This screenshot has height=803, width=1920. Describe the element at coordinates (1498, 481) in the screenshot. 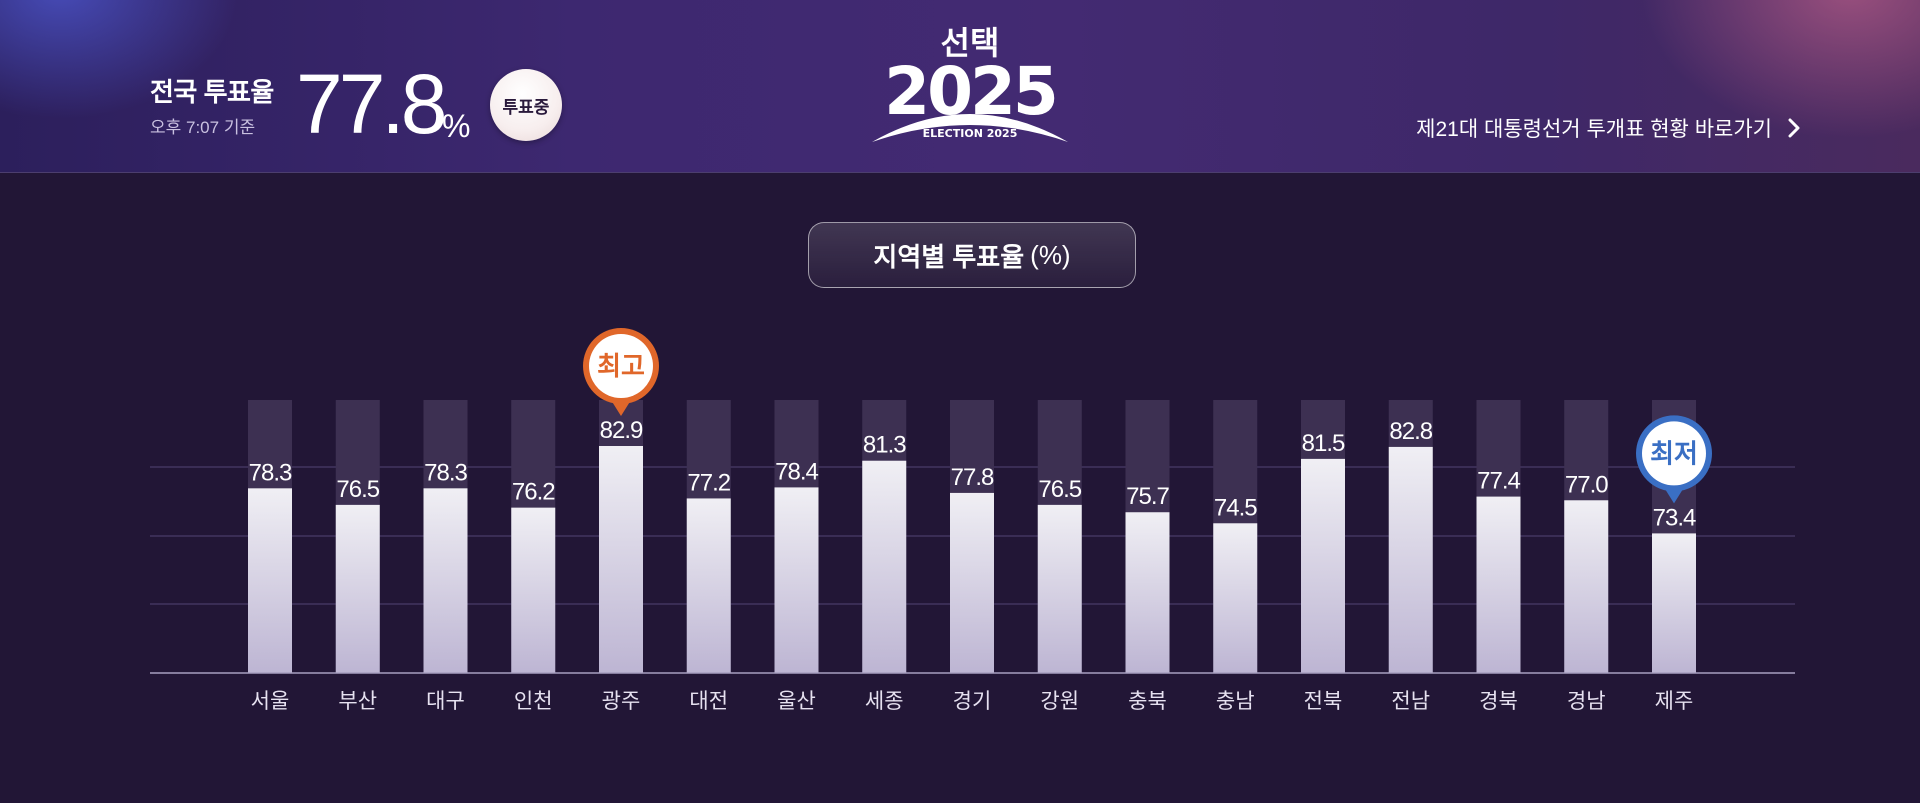

I see `data-label: 77.4` at that location.